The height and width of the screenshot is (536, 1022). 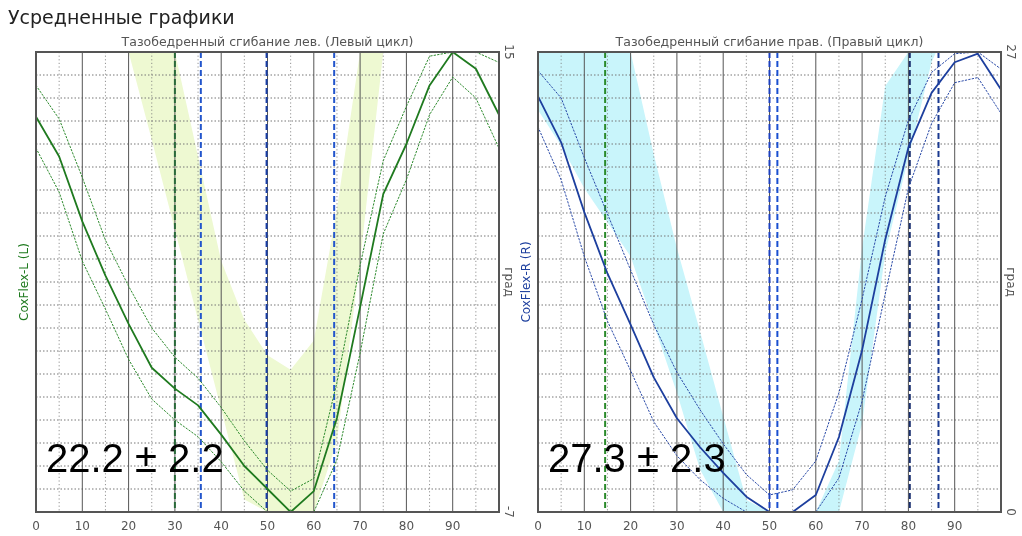 What do you see at coordinates (526, 282) in the screenshot?
I see `text: CoxFlex-R (R)` at bounding box center [526, 282].